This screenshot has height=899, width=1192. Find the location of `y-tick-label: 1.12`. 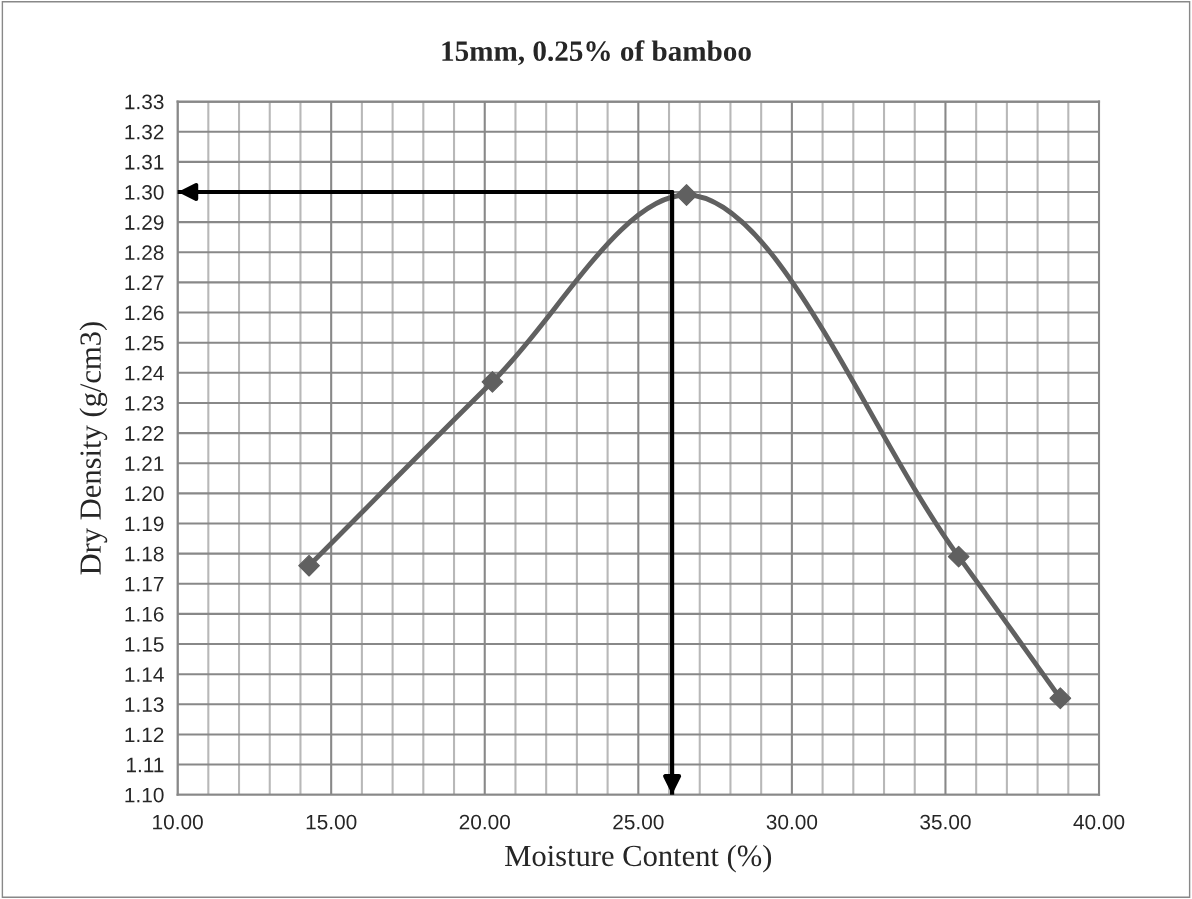

y-tick-label: 1.12 is located at coordinates (144, 734).